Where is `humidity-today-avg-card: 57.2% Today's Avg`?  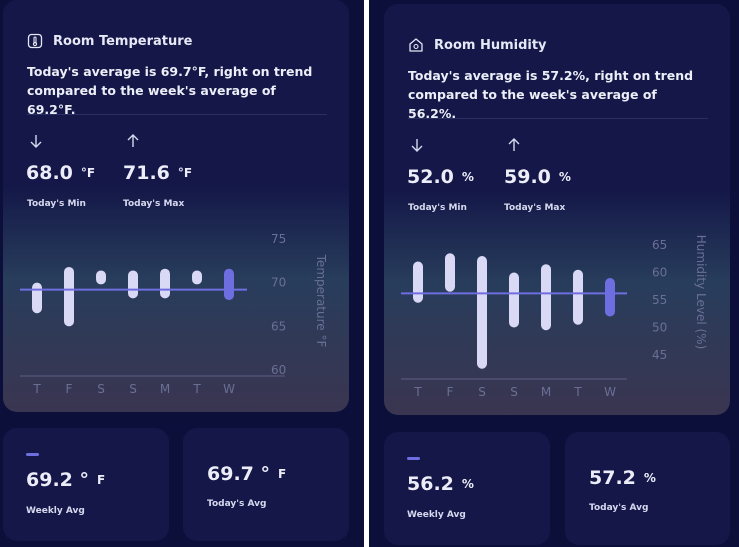 humidity-today-avg-card: 57.2% Today's Avg is located at coordinates (647, 488).